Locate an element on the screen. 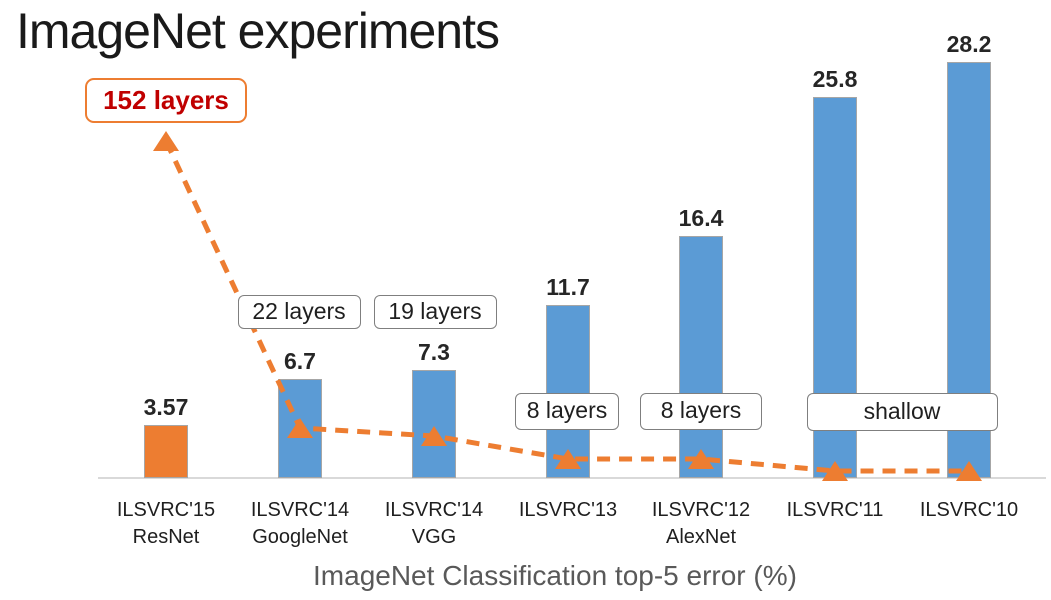 The image size is (1051, 600). x-axis-label: ILSVRC'11 is located at coordinates (835, 510).